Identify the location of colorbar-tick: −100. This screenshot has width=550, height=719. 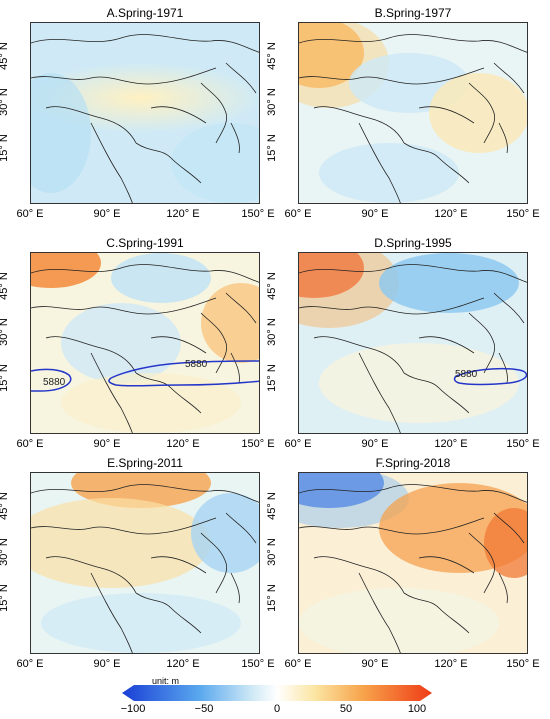
(133, 709).